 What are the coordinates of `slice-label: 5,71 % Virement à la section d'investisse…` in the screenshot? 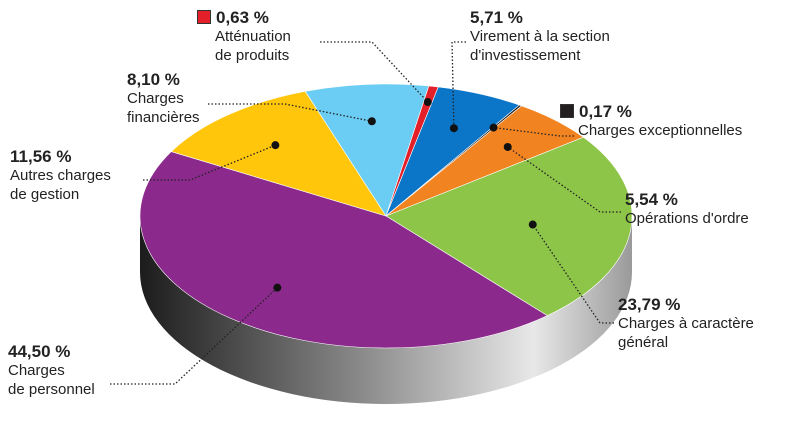 It's located at (540, 36).